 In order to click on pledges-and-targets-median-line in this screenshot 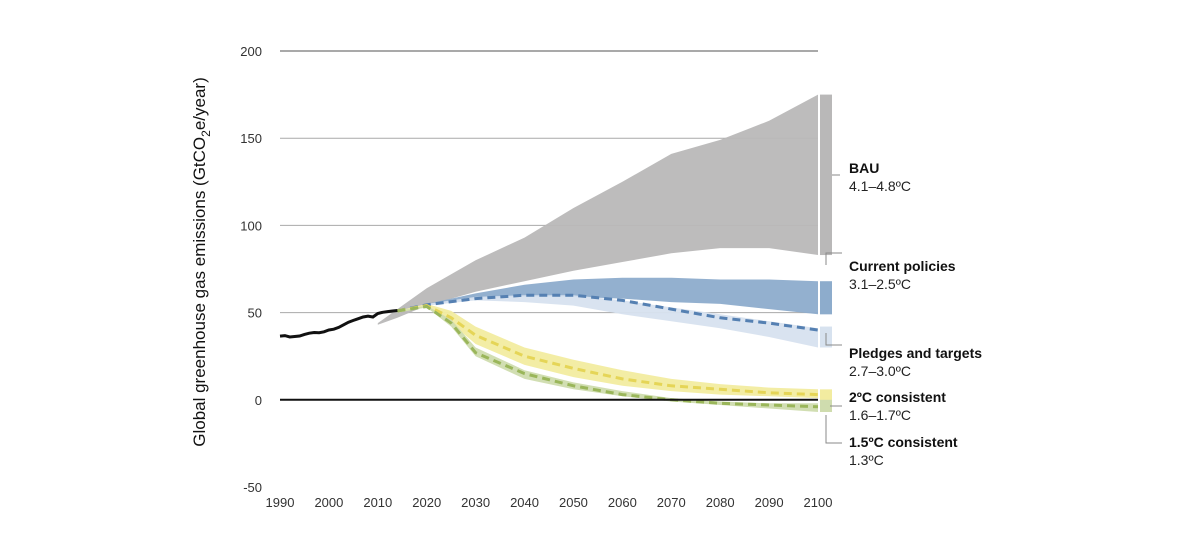, I will do `click(608, 312)`.